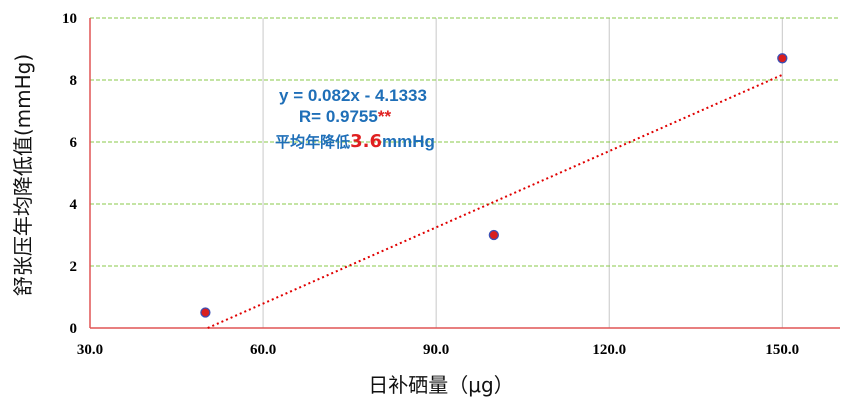  Describe the element at coordinates (440, 385) in the screenshot. I see `x-axis-title: 日补硒量（μg）` at that location.